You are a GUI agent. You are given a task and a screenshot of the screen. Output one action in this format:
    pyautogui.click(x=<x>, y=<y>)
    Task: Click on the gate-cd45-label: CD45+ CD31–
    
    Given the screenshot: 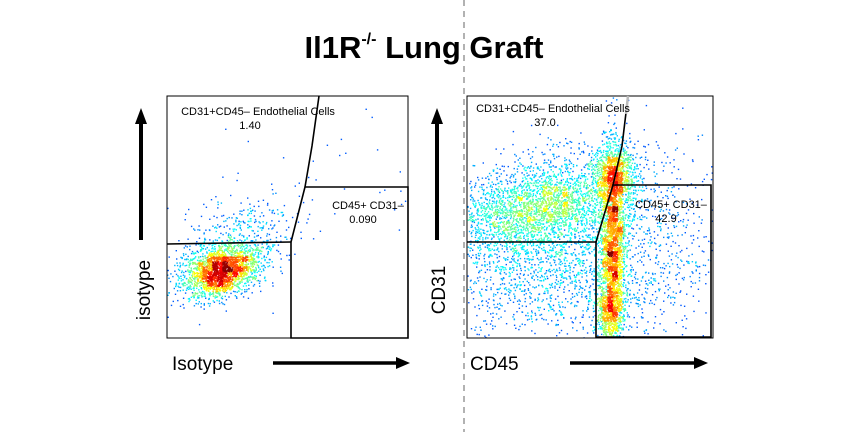 What is the action you would take?
    pyautogui.click(x=368, y=206)
    